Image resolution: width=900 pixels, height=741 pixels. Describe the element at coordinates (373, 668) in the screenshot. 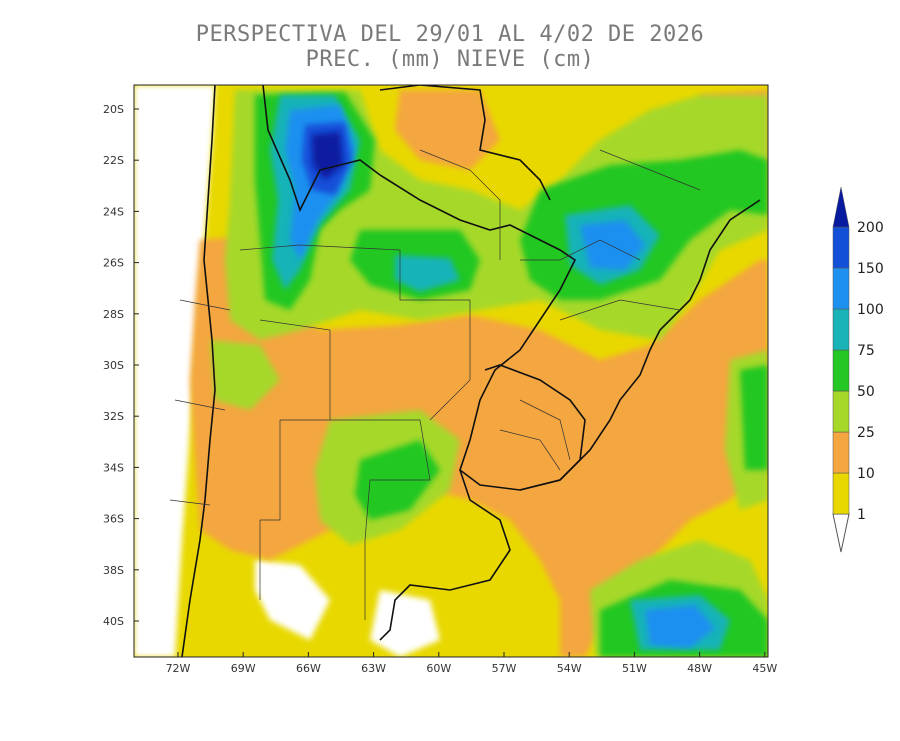

I see `lon-tick-label: 63W` at that location.